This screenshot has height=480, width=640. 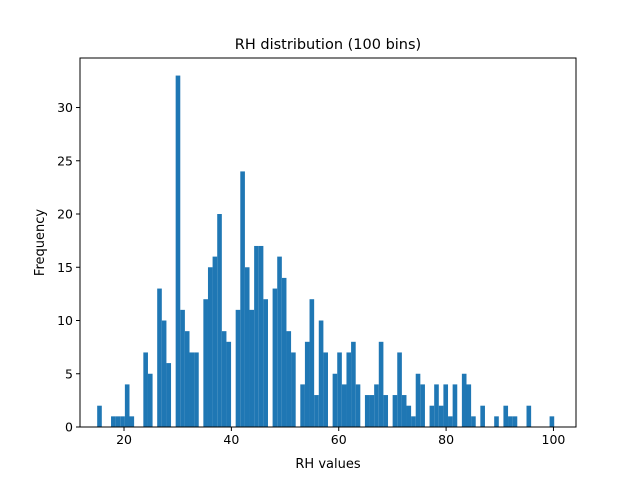 What do you see at coordinates (554, 439) in the screenshot?
I see `x-tick-label: 100` at bounding box center [554, 439].